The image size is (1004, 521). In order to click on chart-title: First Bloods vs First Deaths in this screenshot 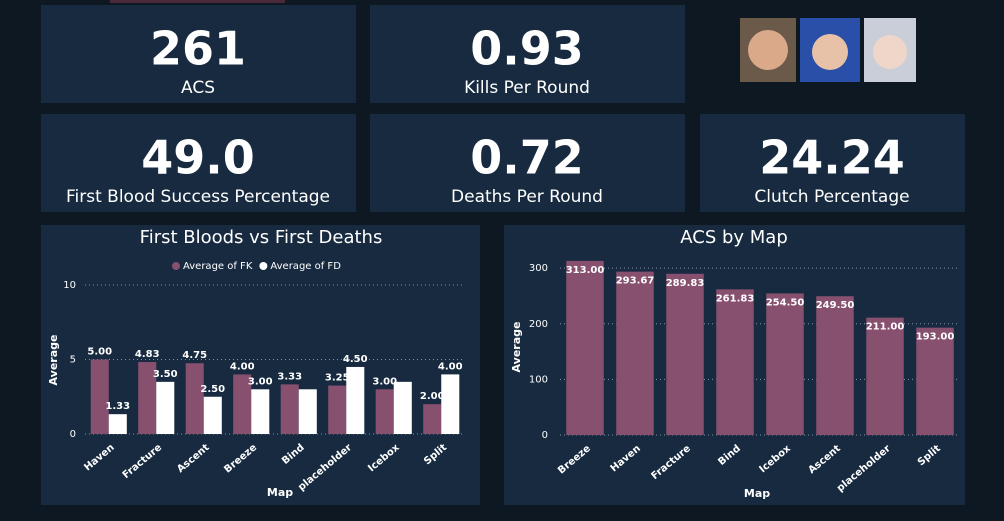, I will do `click(261, 237)`.